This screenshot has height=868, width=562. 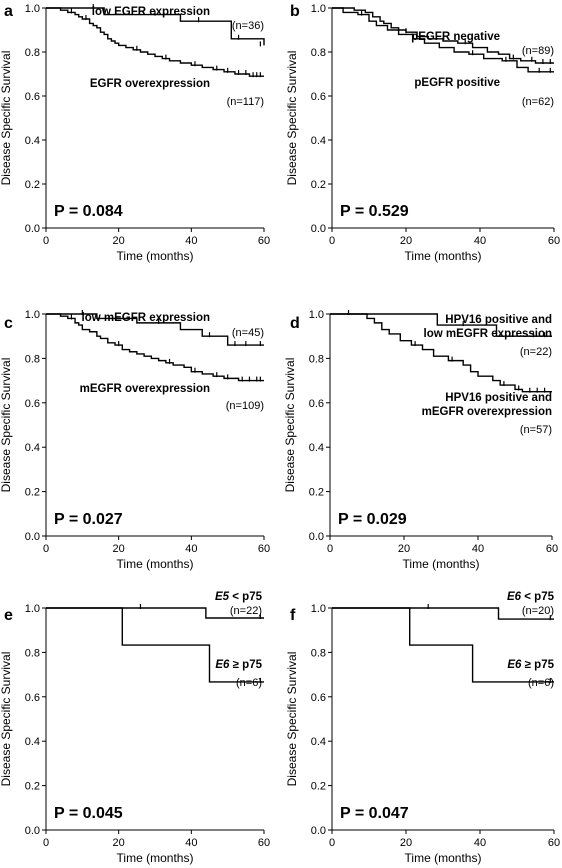 What do you see at coordinates (248, 26) in the screenshot?
I see `series-n-label: (n=36)` at bounding box center [248, 26].